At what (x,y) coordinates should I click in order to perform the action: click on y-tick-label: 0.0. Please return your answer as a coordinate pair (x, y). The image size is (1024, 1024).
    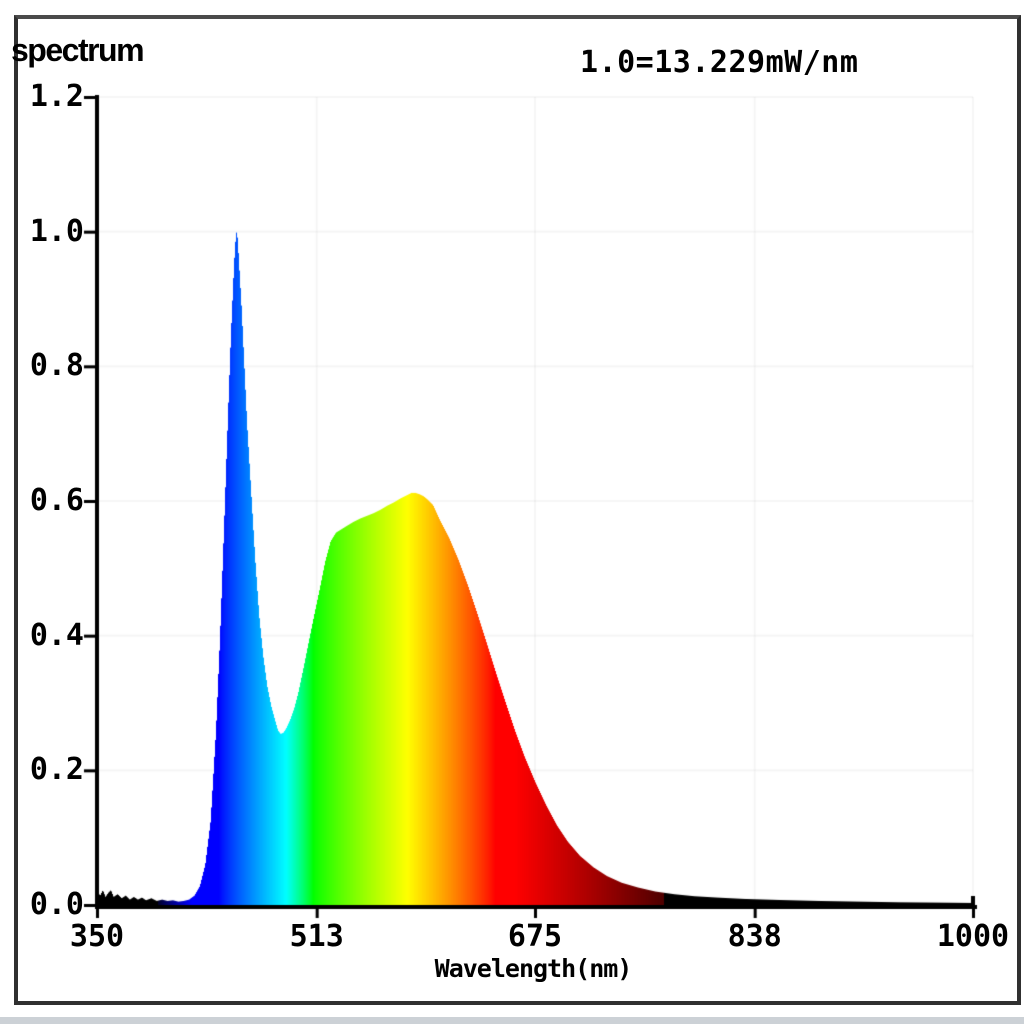
    Looking at the image, I should click on (56, 904).